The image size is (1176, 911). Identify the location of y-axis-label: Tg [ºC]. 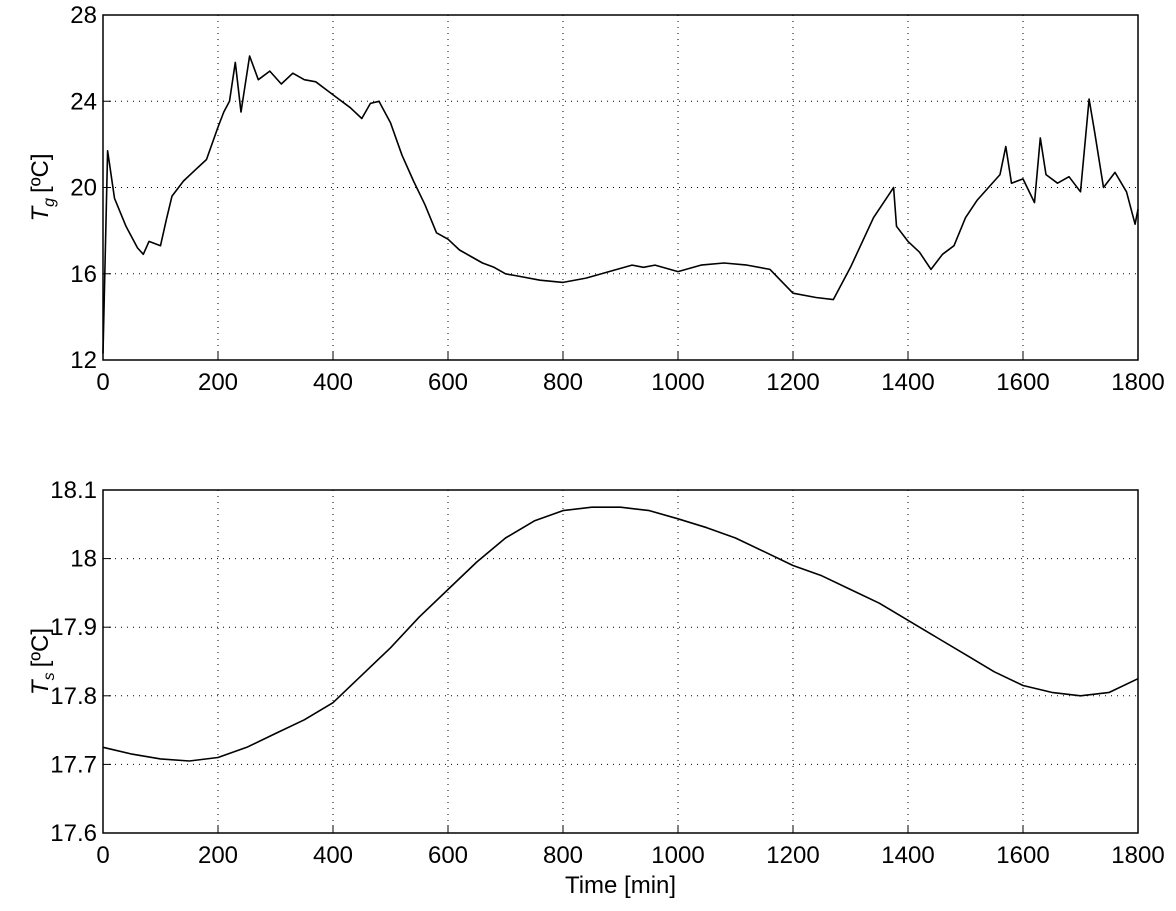
(42, 187).